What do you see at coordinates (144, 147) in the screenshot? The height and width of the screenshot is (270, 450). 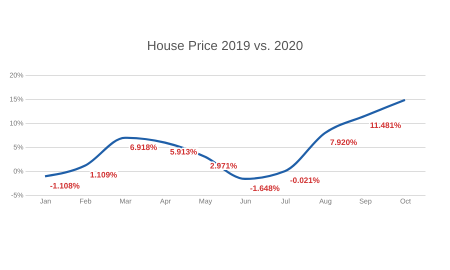 I see `data-label: 6.918%` at bounding box center [144, 147].